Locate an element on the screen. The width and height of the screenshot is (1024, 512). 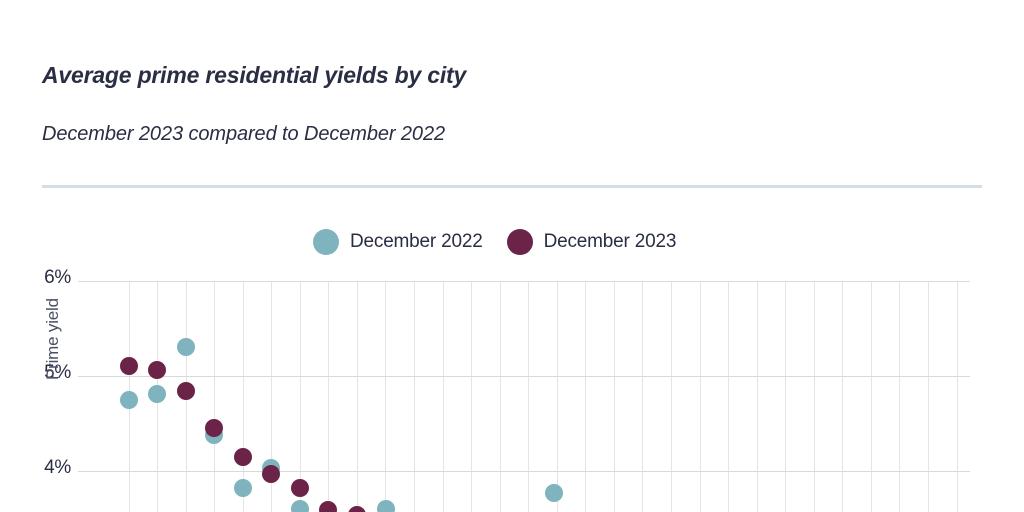
legend-label: December 2022 is located at coordinates (416, 241).